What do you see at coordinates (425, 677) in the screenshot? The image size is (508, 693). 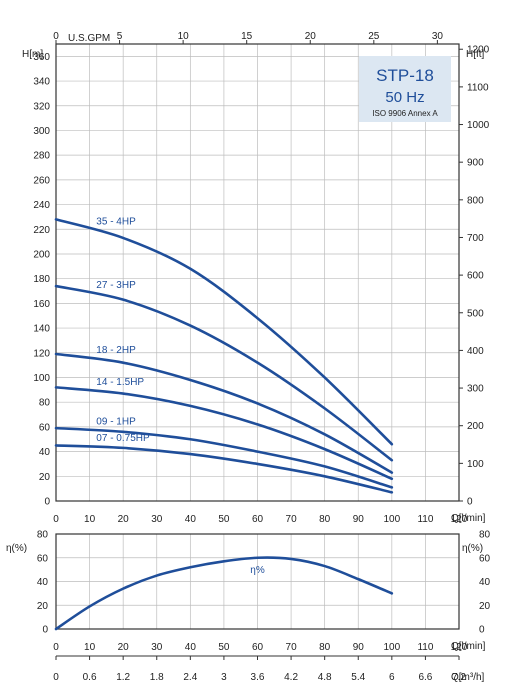 I see `m3h-tick-label: 6.6` at bounding box center [425, 677].